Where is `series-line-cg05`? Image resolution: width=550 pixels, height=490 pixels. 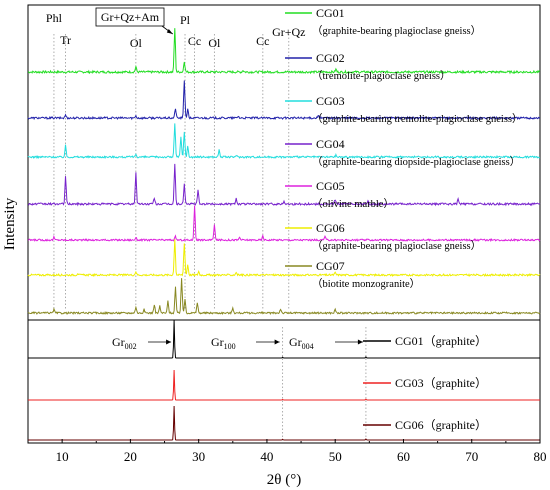 series-line-cg05 is located at coordinates (284, 224).